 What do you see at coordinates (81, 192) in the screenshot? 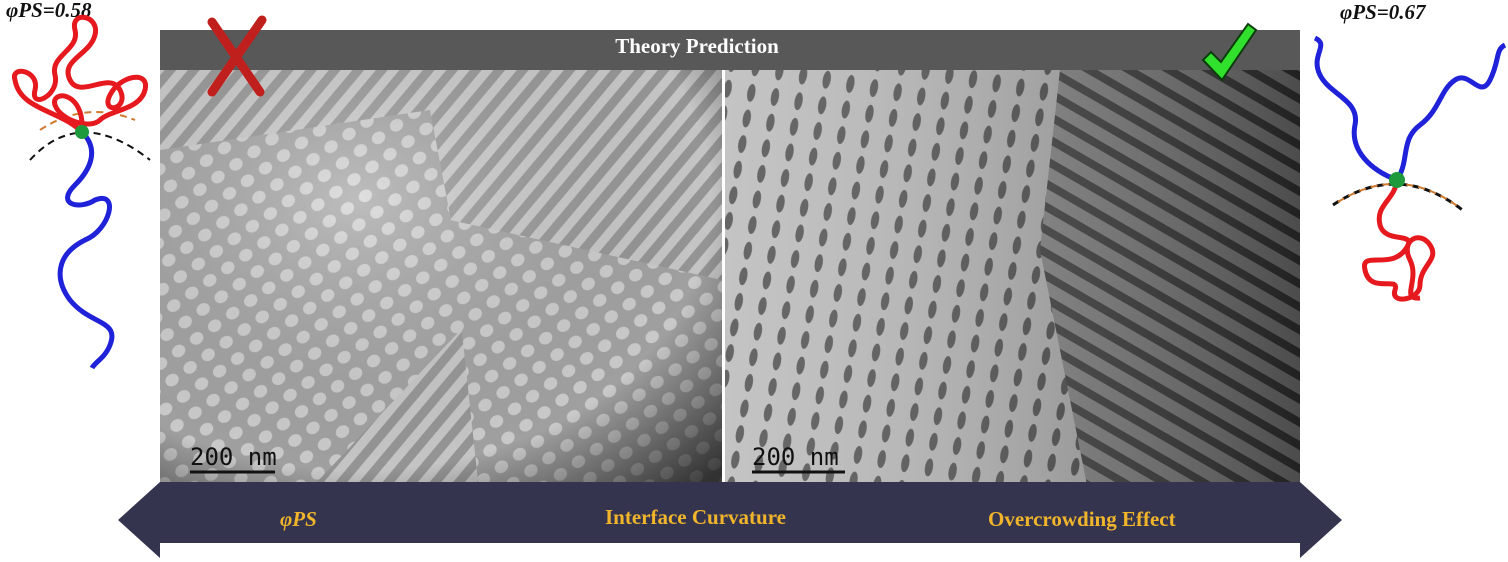
I see `polymer-left` at bounding box center [81, 192].